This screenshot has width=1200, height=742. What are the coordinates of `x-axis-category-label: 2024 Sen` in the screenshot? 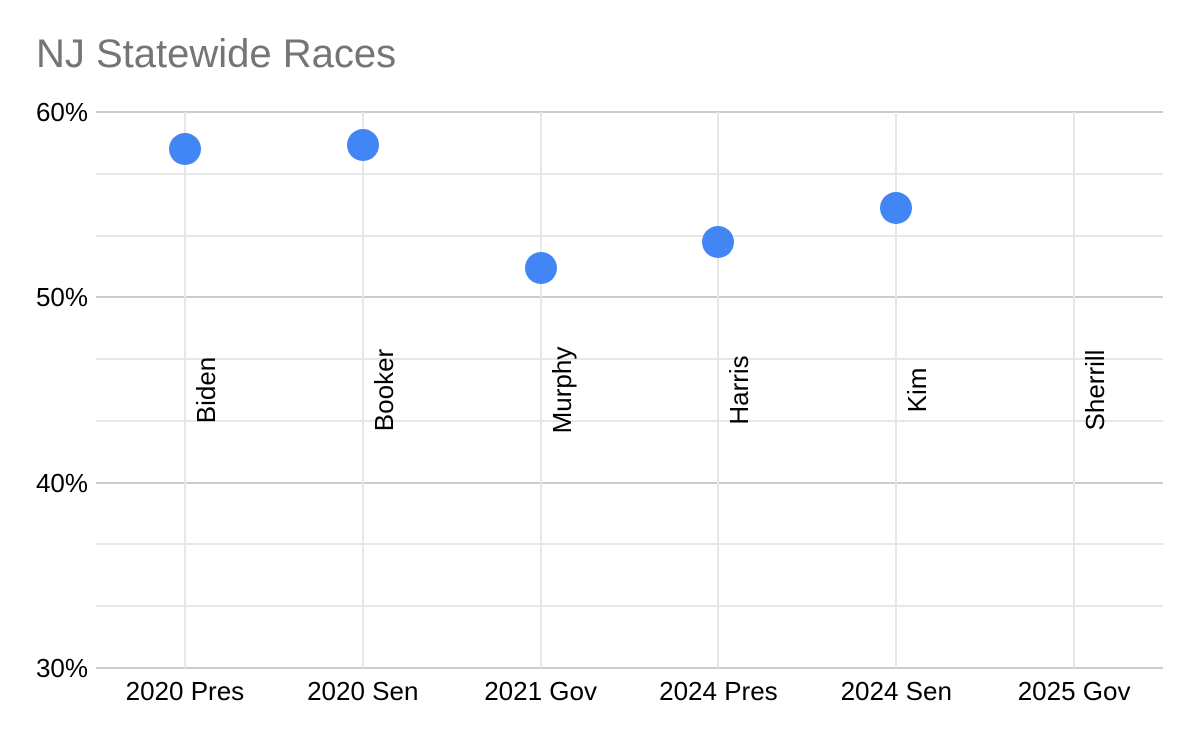 It's located at (896, 691).